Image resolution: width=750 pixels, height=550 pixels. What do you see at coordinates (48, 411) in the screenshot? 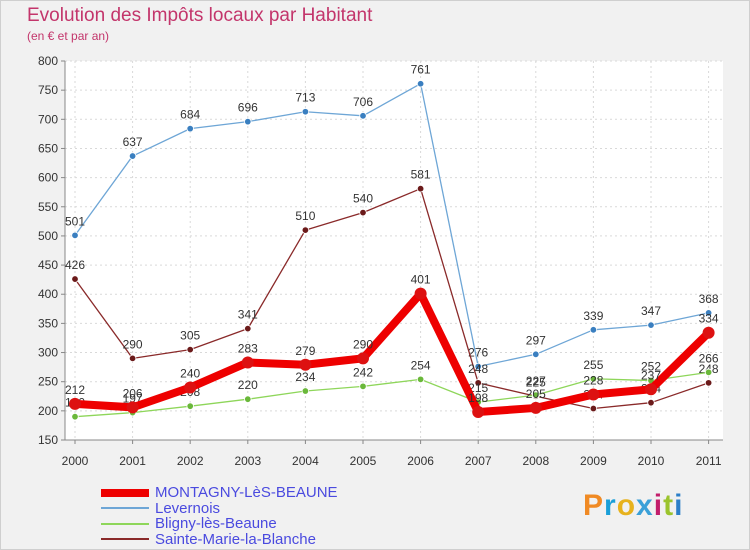
I see `y-tick-label: 200` at bounding box center [48, 411].